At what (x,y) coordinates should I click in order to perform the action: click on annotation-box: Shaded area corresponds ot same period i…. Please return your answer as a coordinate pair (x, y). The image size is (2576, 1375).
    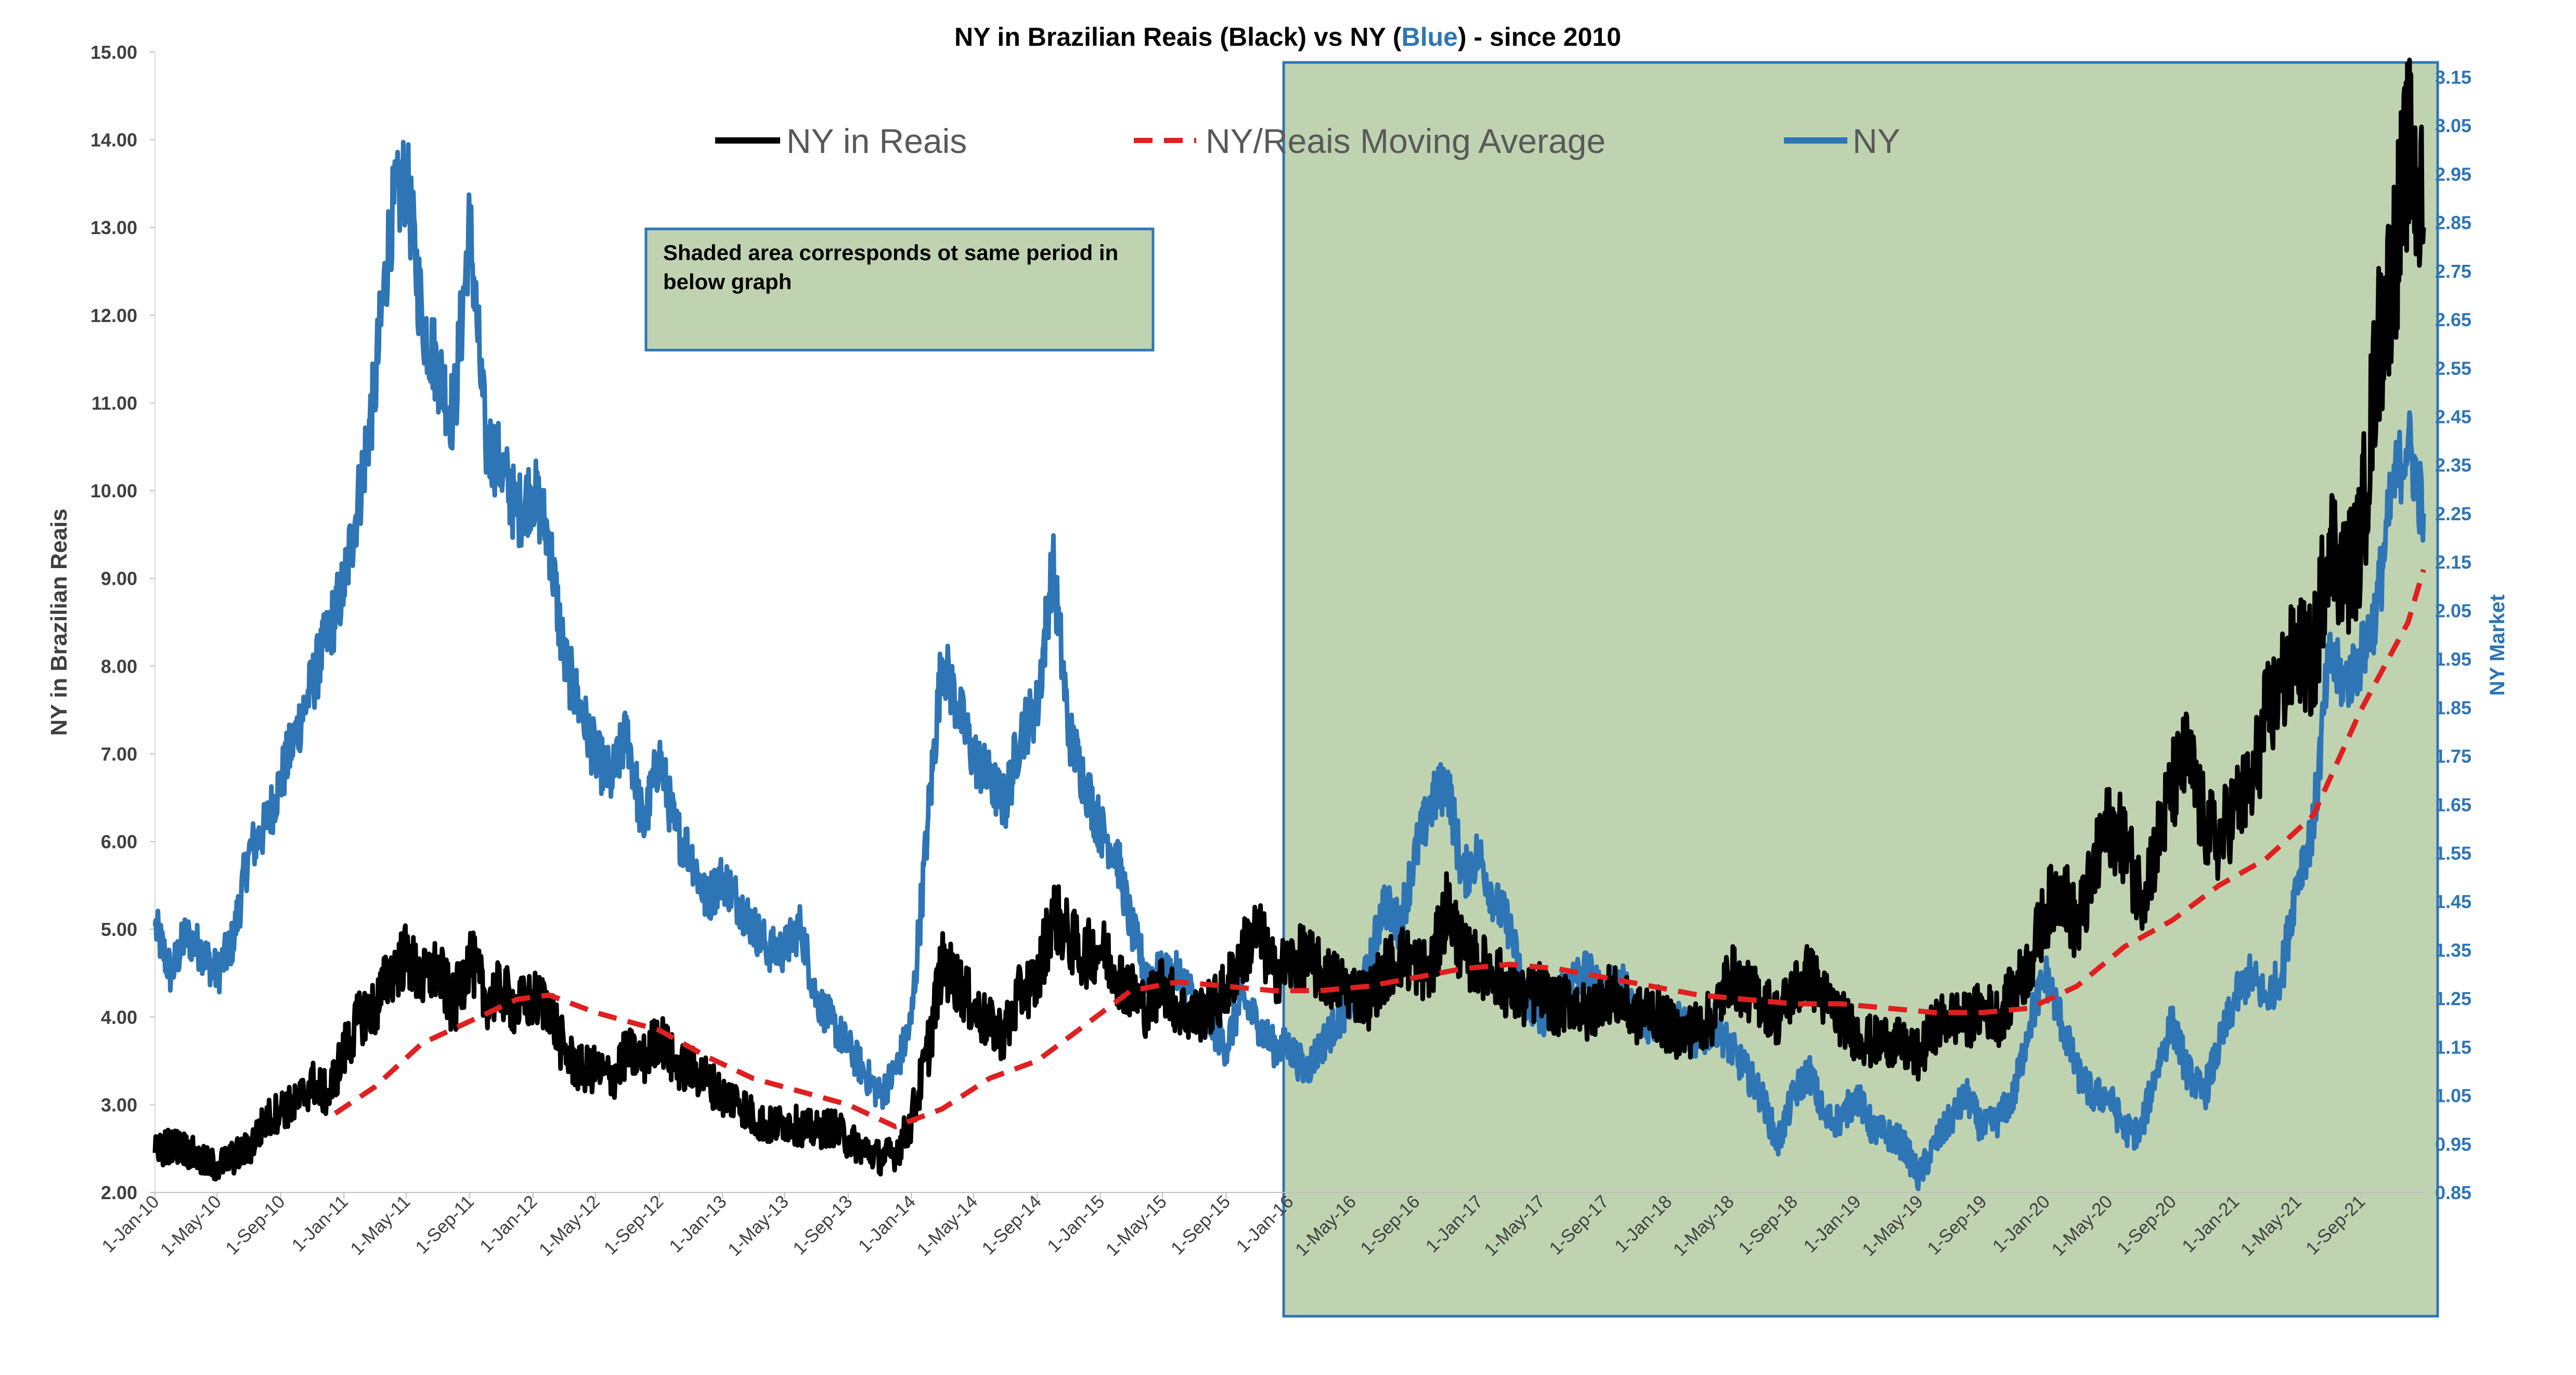
    Looking at the image, I should click on (899, 289).